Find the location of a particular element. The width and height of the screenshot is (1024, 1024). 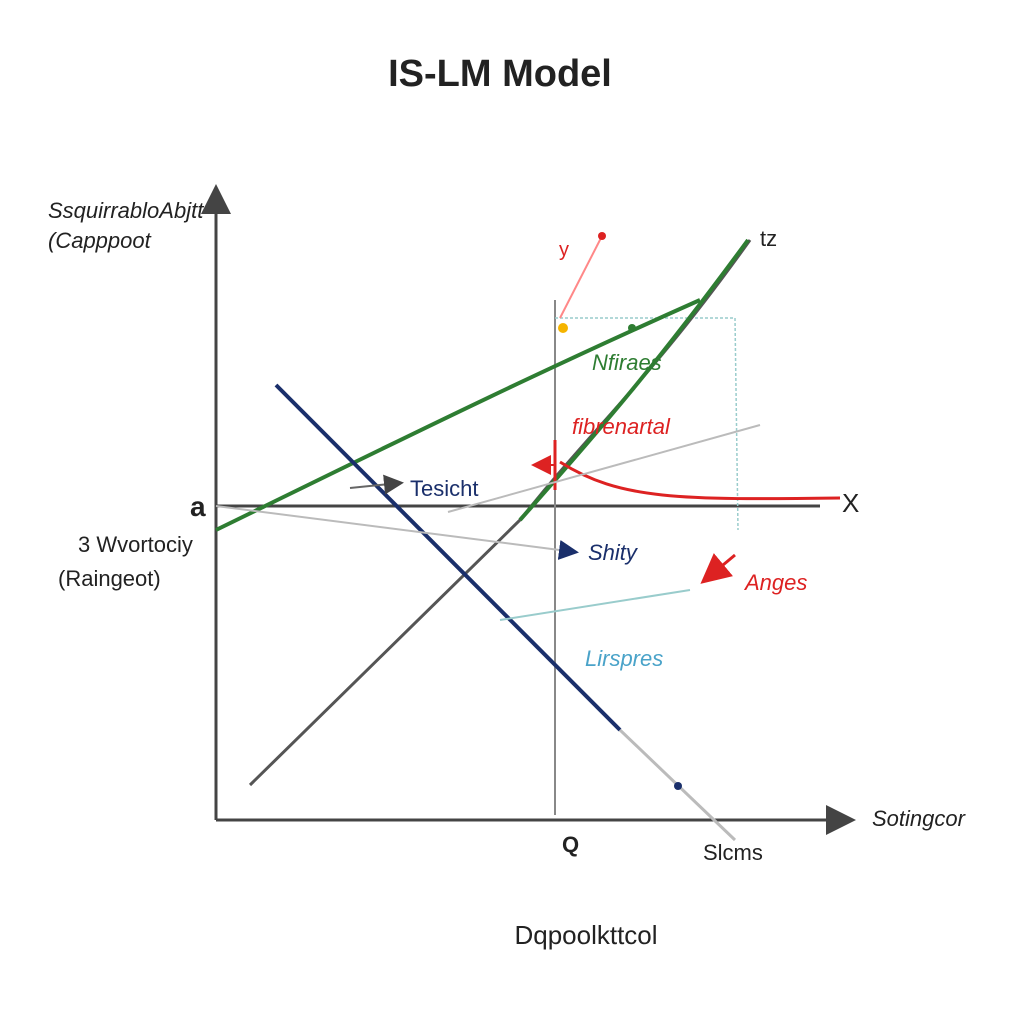

annotation: Q is located at coordinates (570, 844).